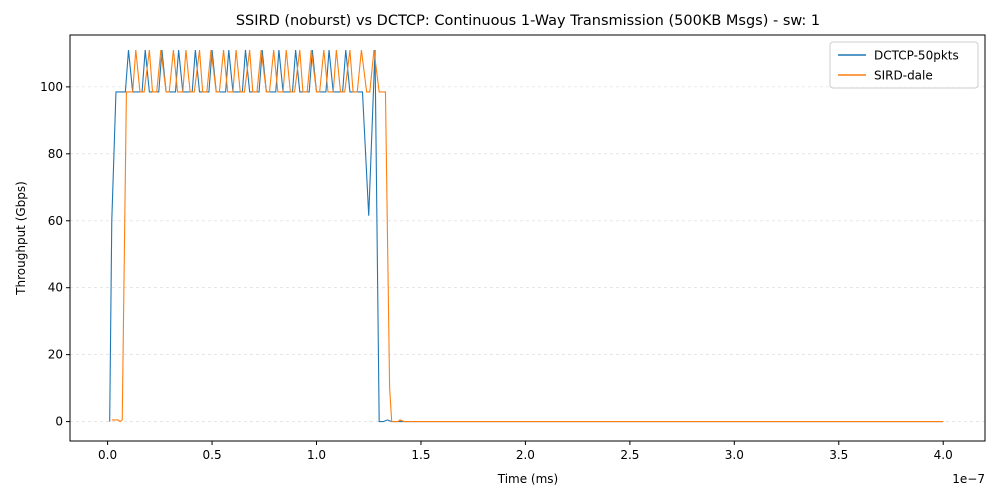 The image size is (1000, 500). Describe the element at coordinates (316, 455) in the screenshot. I see `x-tick-label: 1.0` at that location.